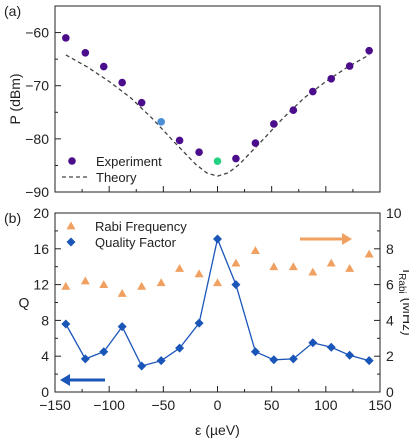  What do you see at coordinates (136, 242) in the screenshot?
I see `legend-quality-label: Quality Factor` at bounding box center [136, 242].